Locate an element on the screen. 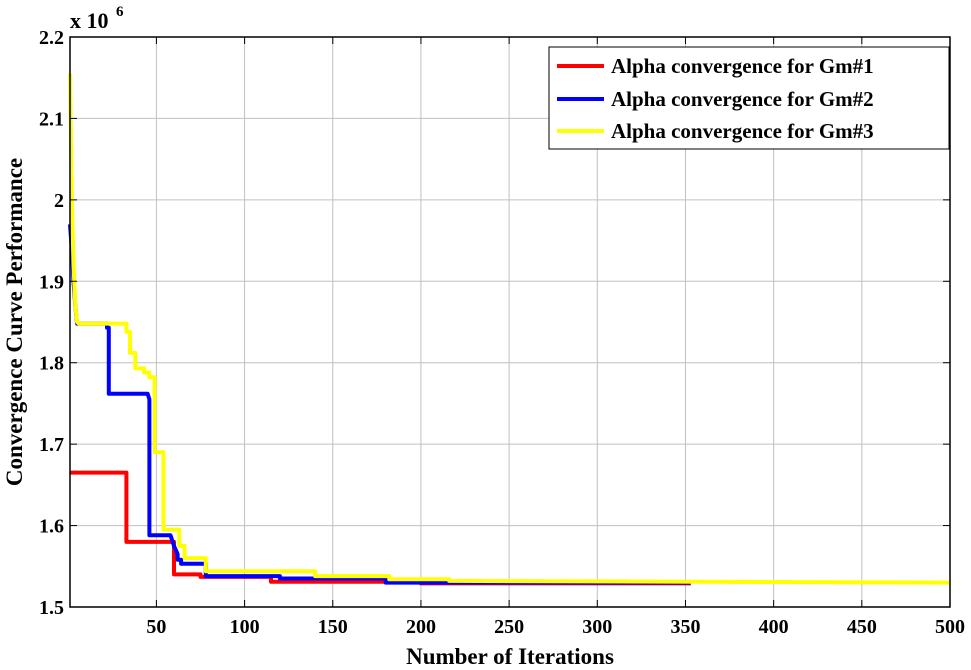  legend-label-gm2: Alpha convergence for Gm#2 is located at coordinates (742, 99).